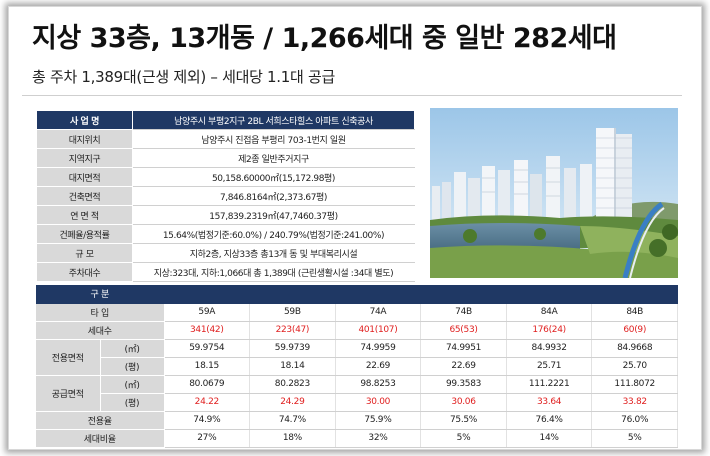  What do you see at coordinates (183, 77) in the screenshot?
I see `page-subtitle: 총 주차 1,389대(근생 제외) – 세대당 1.1대 공급` at bounding box center [183, 77].